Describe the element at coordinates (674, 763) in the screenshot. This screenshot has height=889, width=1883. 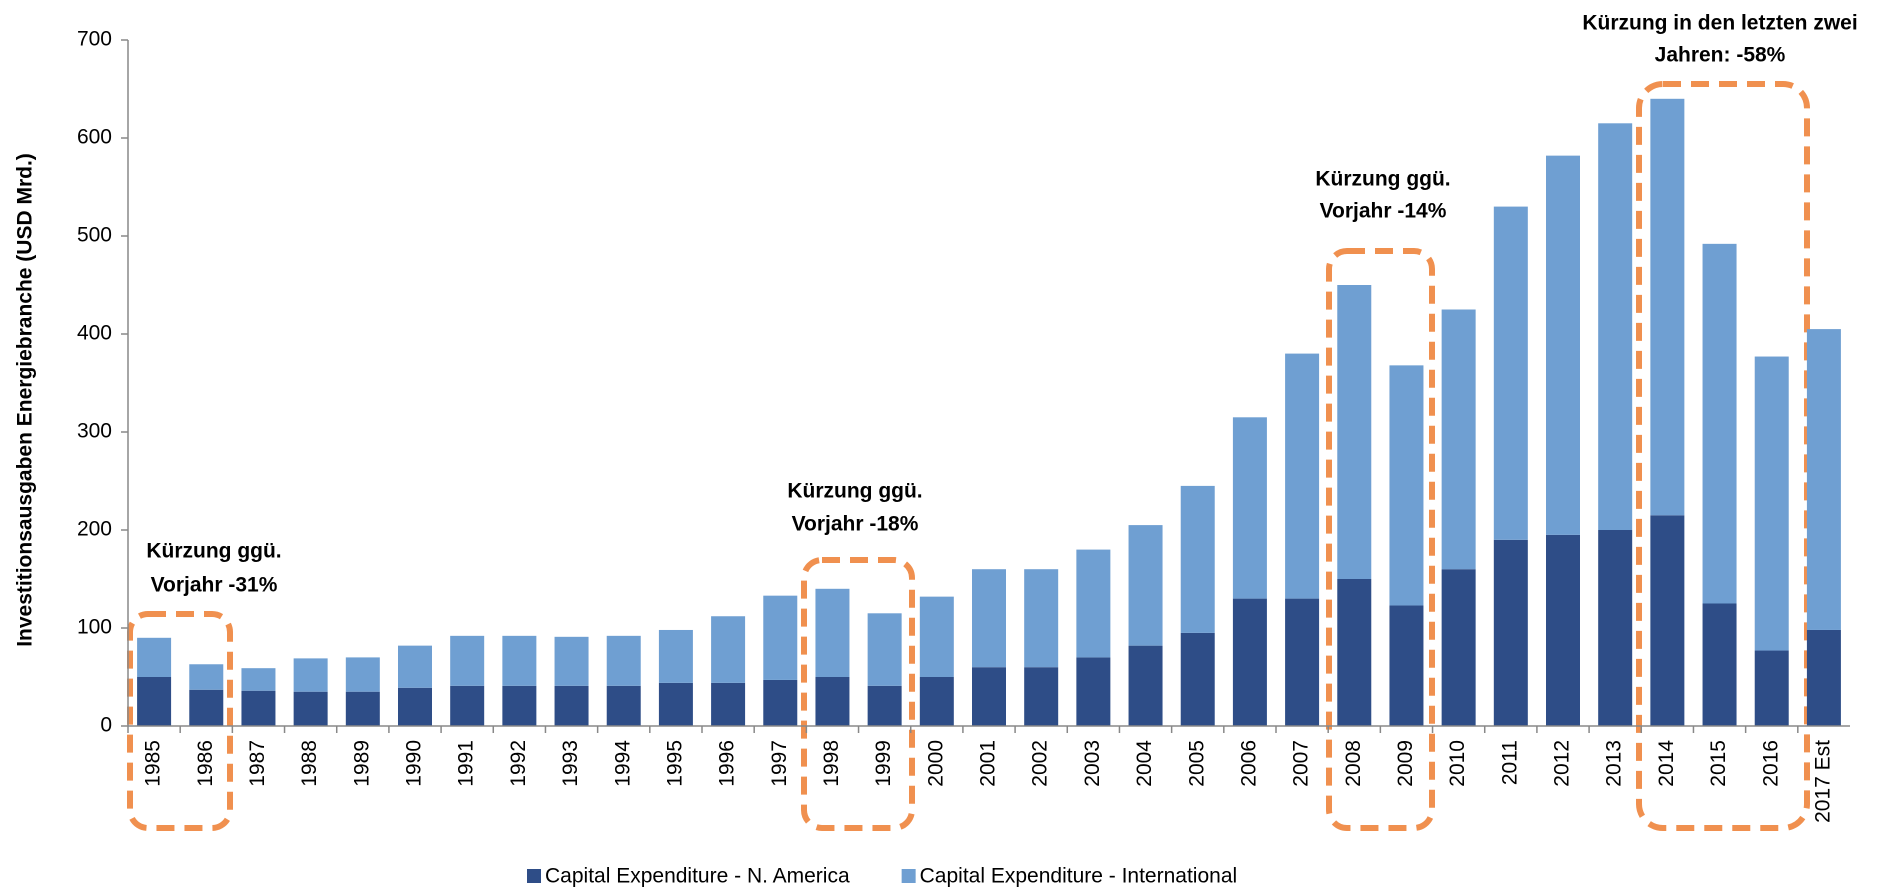
I see `x-tick-label: 1995` at that location.